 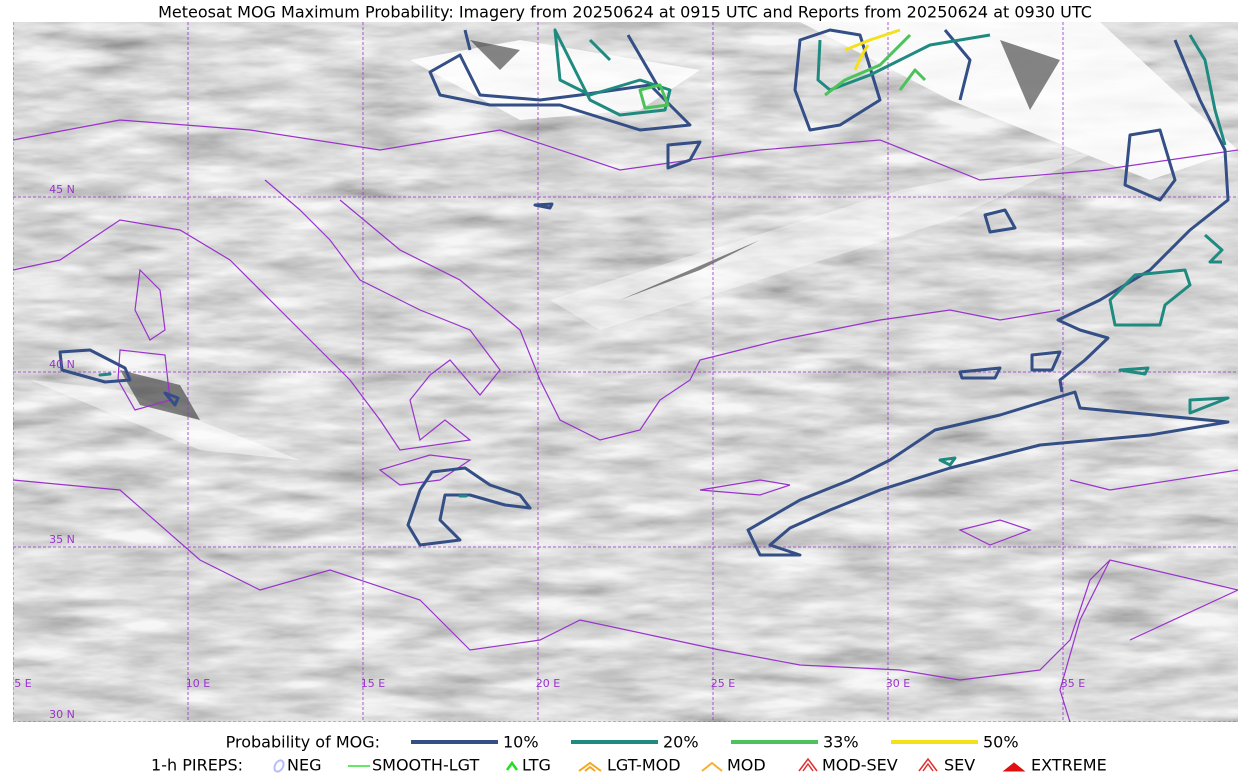 I want to click on legend-label: LTG, so click(x=536, y=765).